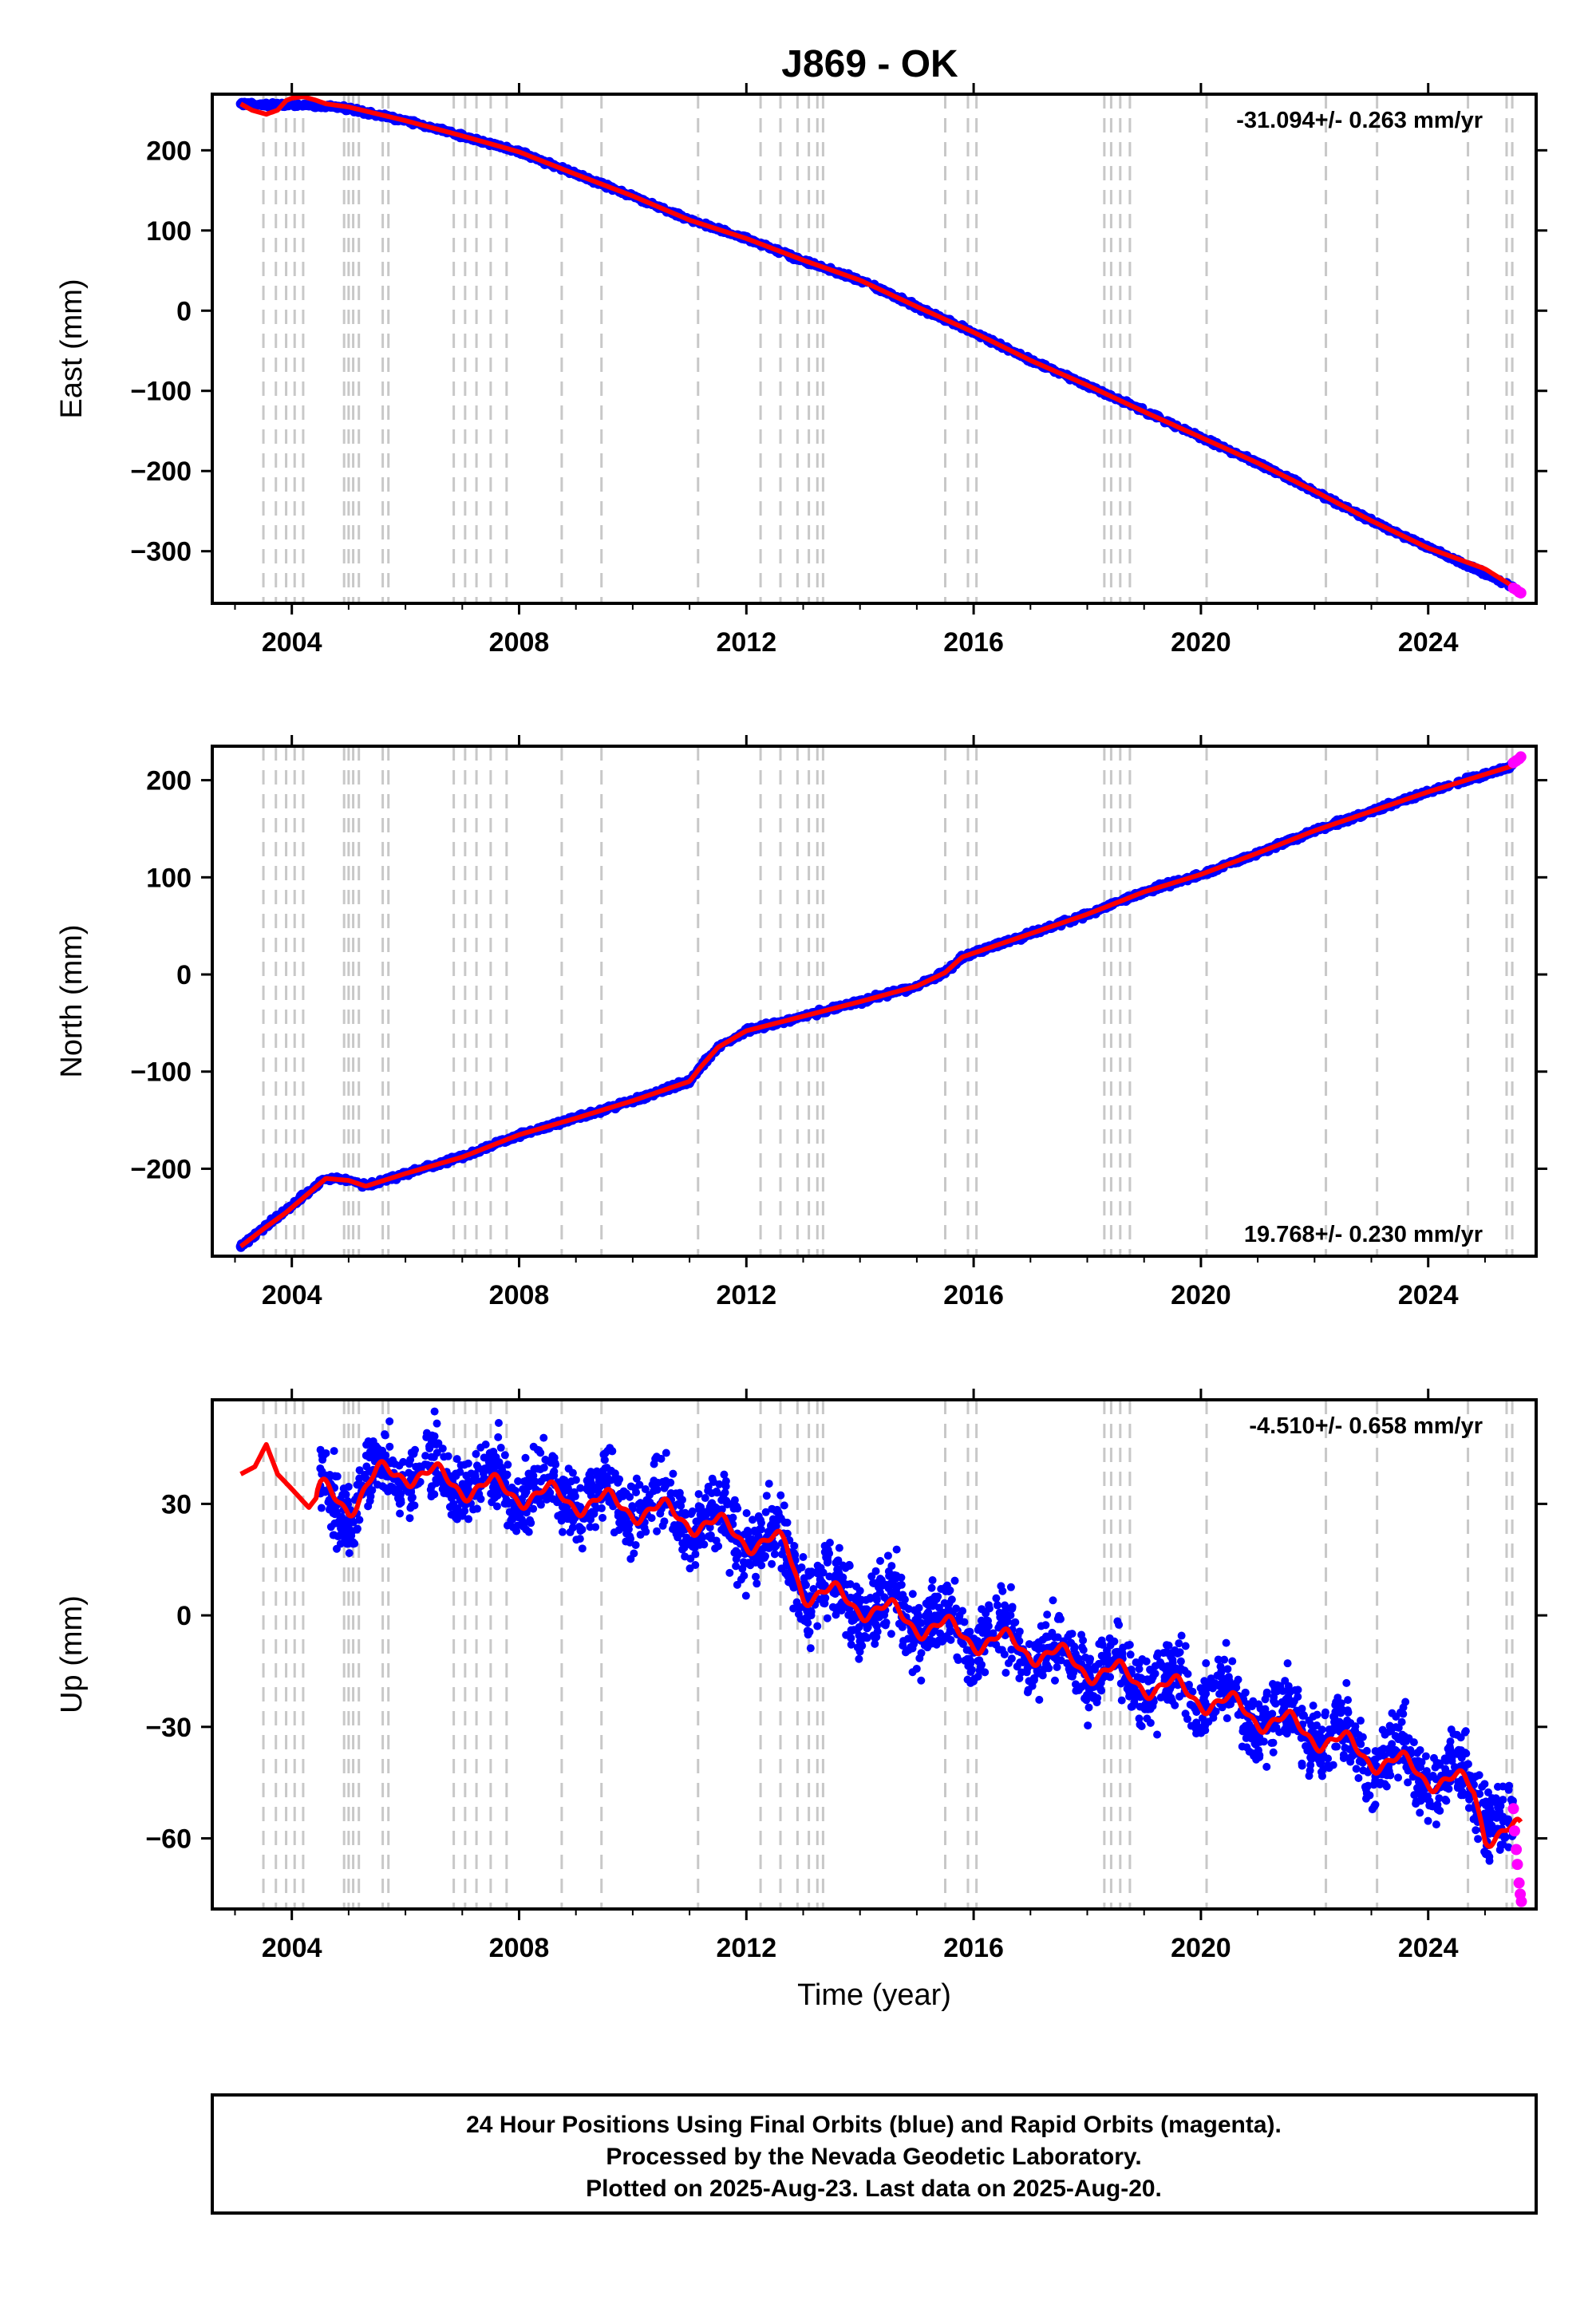 The width and height of the screenshot is (1596, 2316). I want to click on x-tick-label: 2008, so click(519, 642).